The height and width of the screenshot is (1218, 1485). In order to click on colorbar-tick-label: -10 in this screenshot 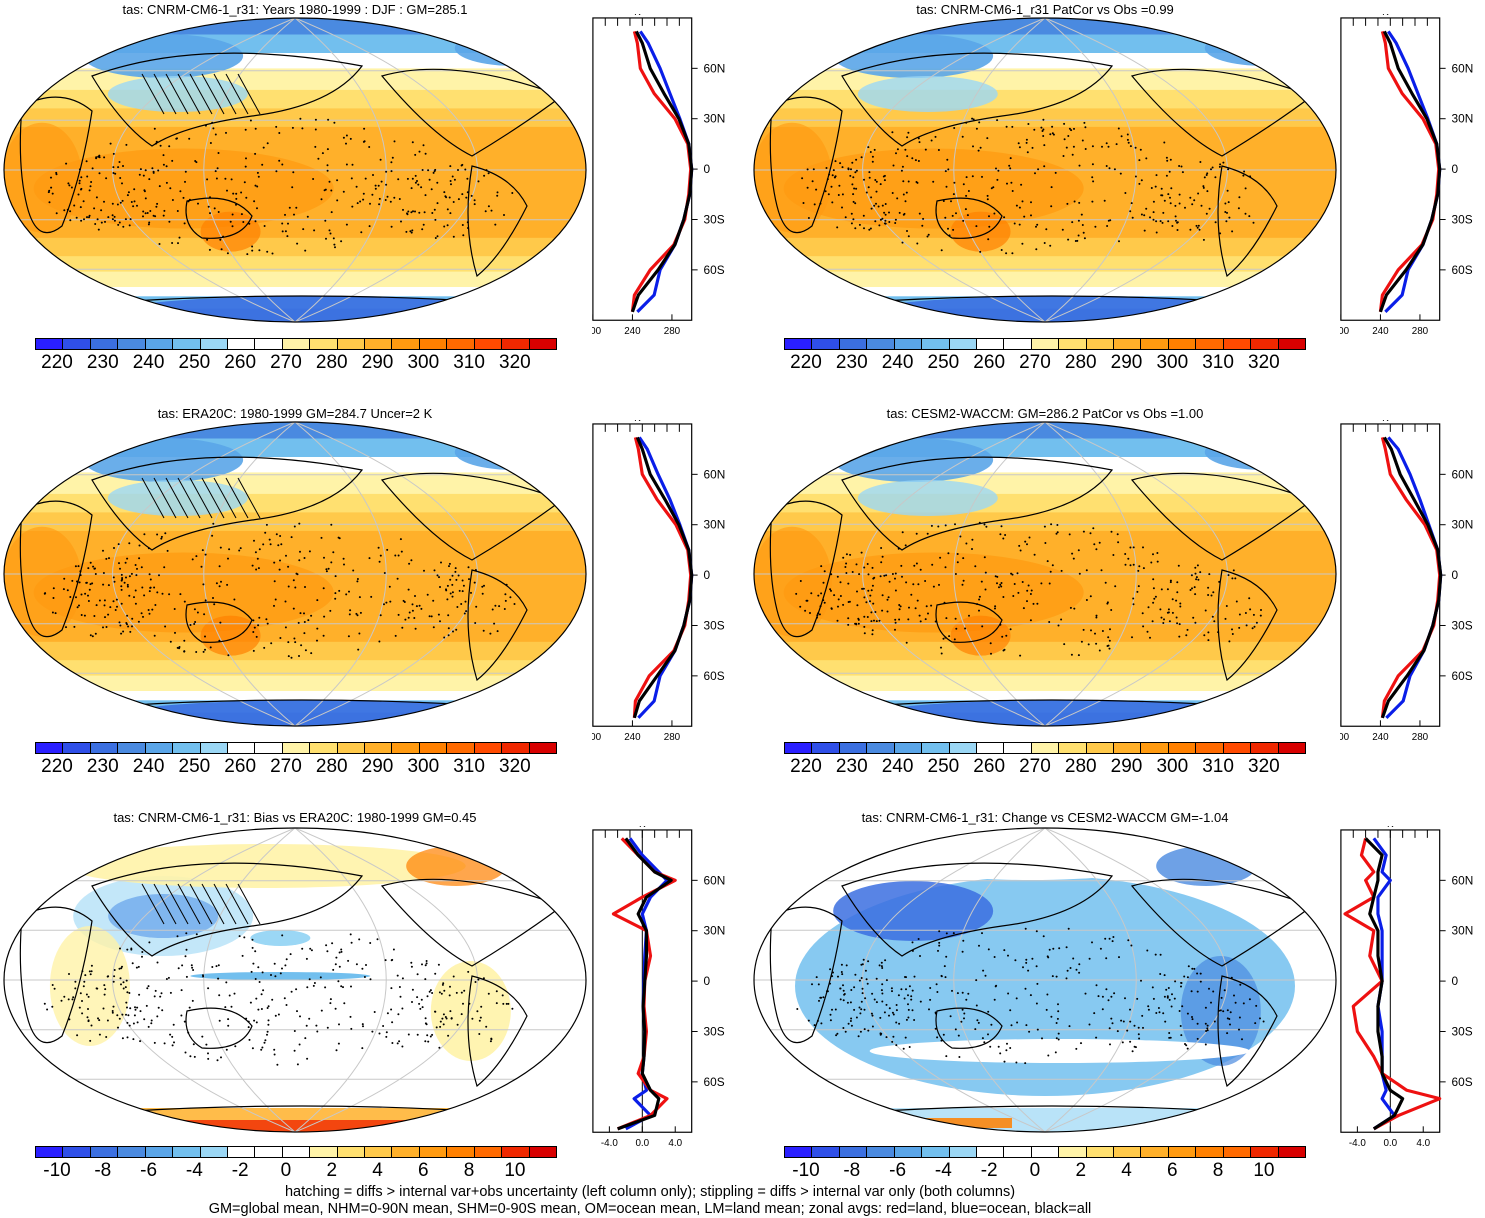, I will do `click(806, 1170)`.